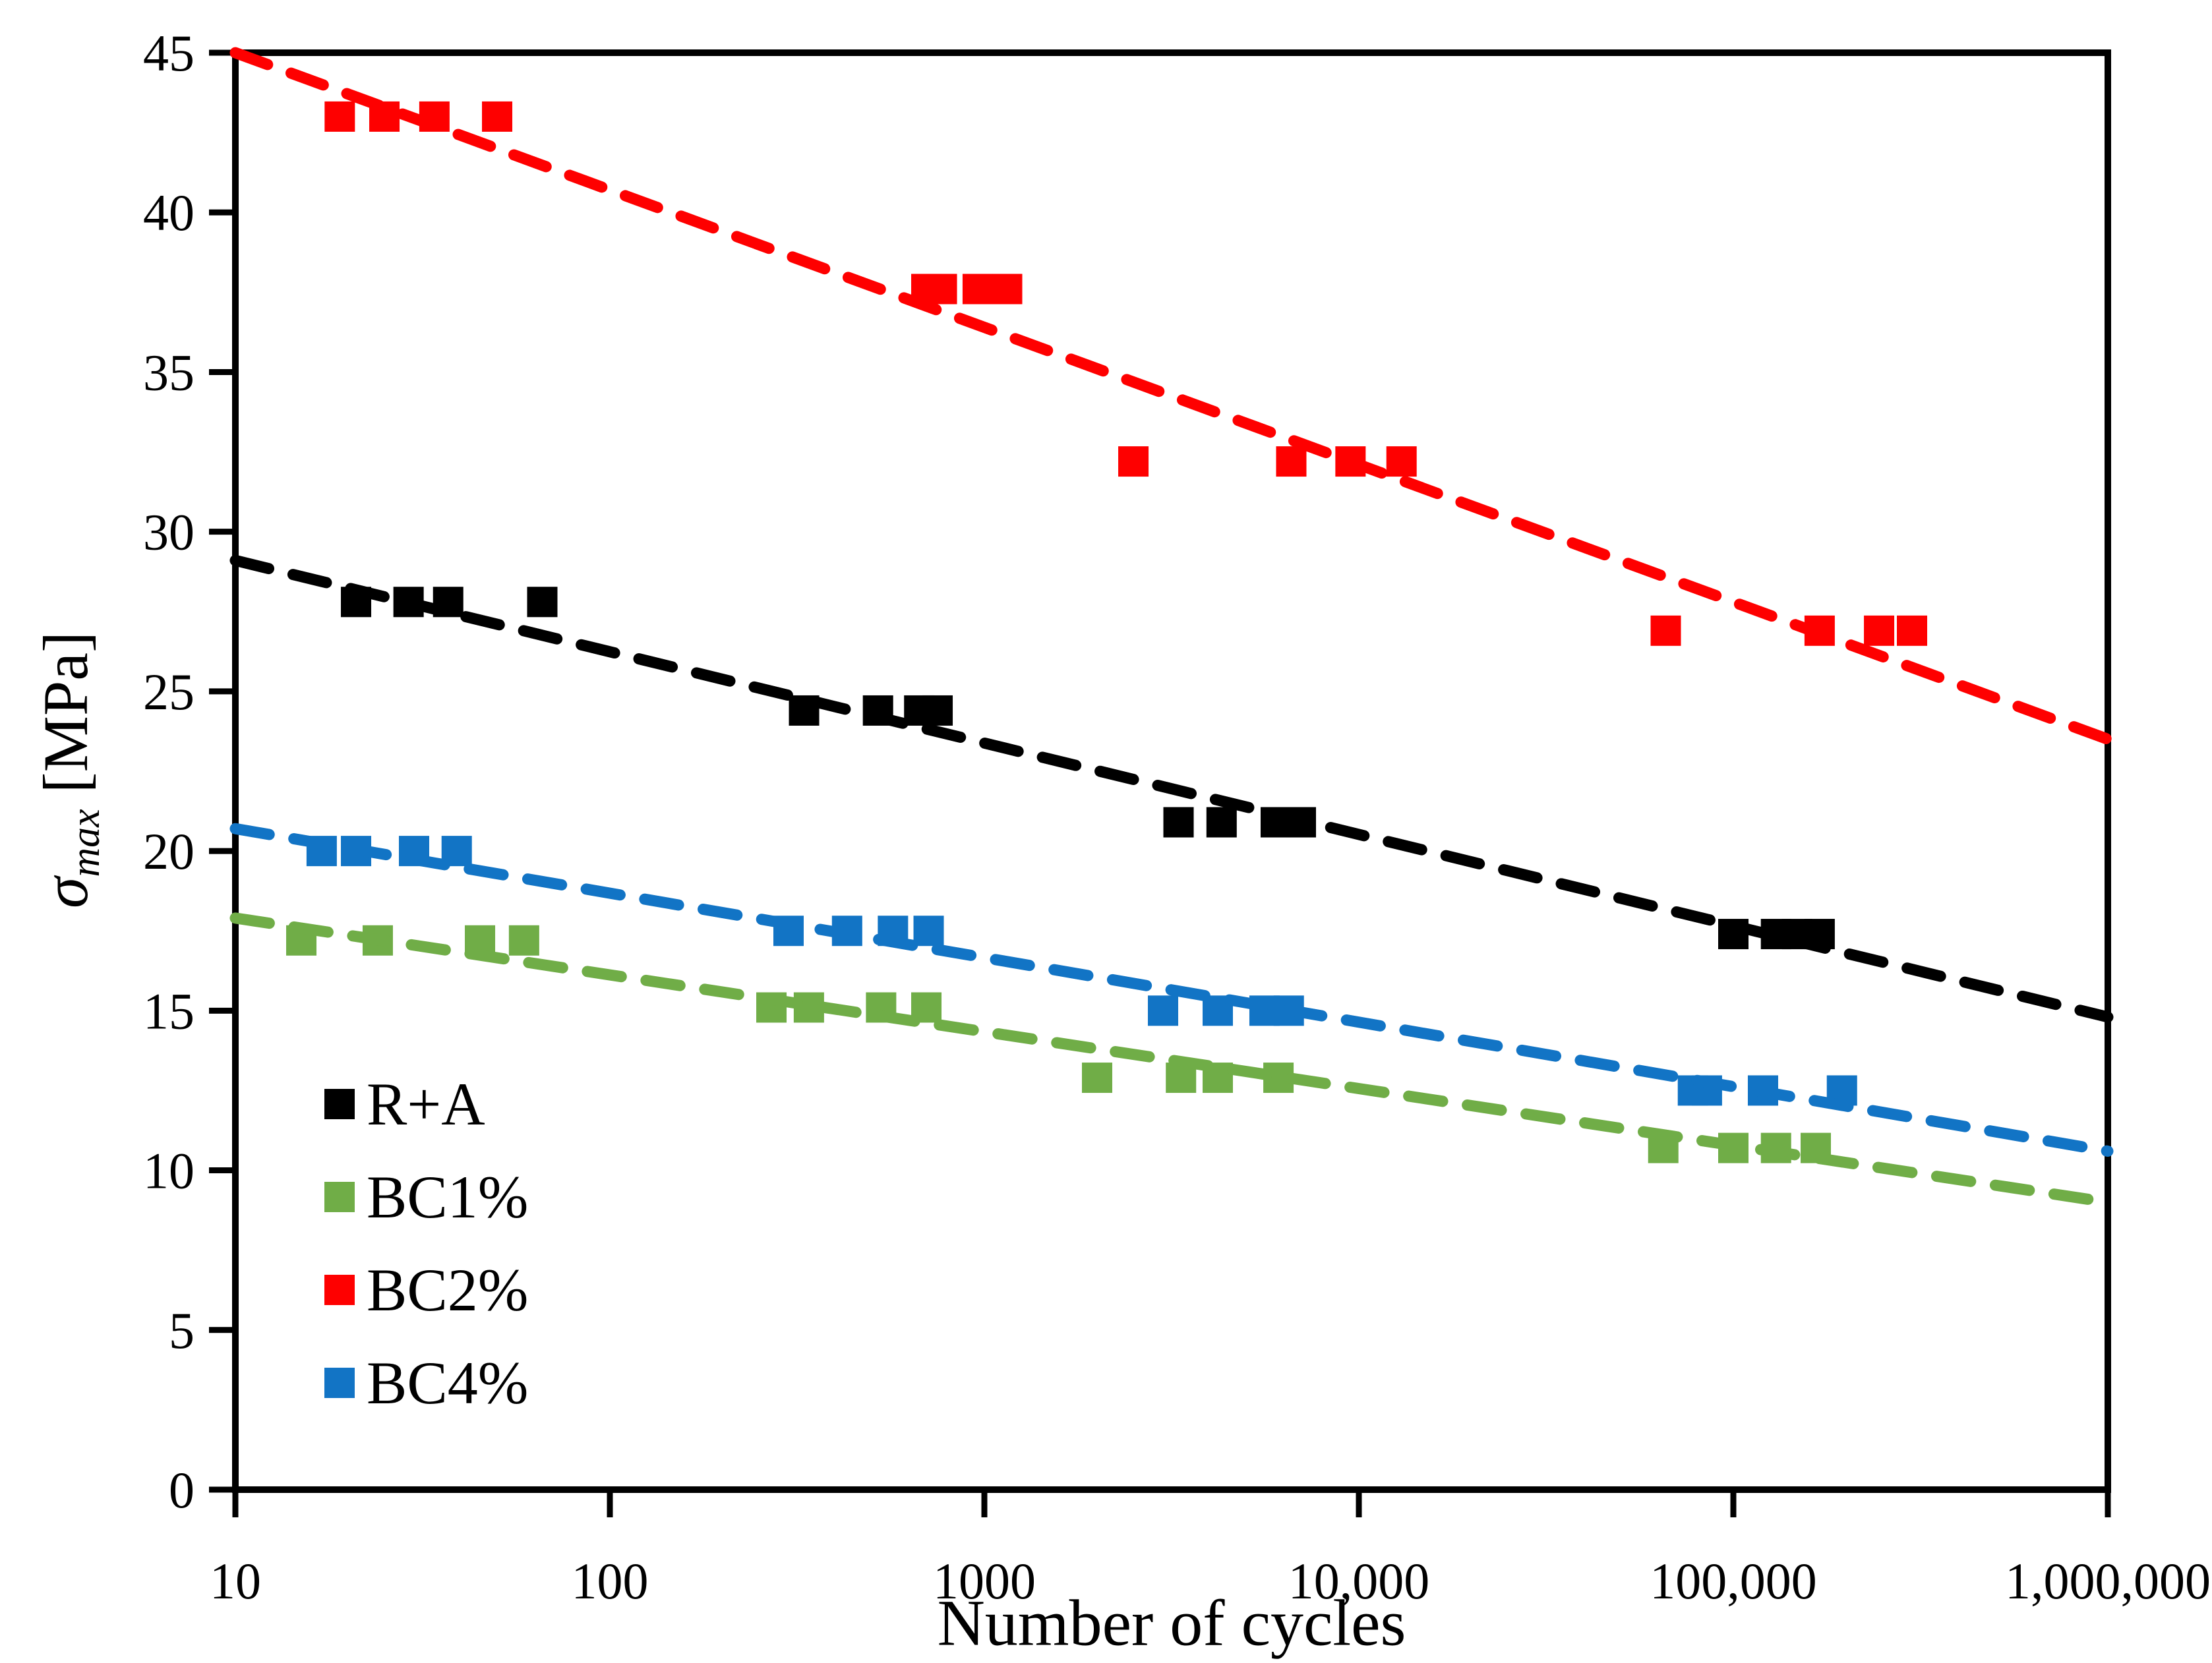 This screenshot has width=2212, height=1663. I want to click on legend-label: R+A, so click(426, 1104).